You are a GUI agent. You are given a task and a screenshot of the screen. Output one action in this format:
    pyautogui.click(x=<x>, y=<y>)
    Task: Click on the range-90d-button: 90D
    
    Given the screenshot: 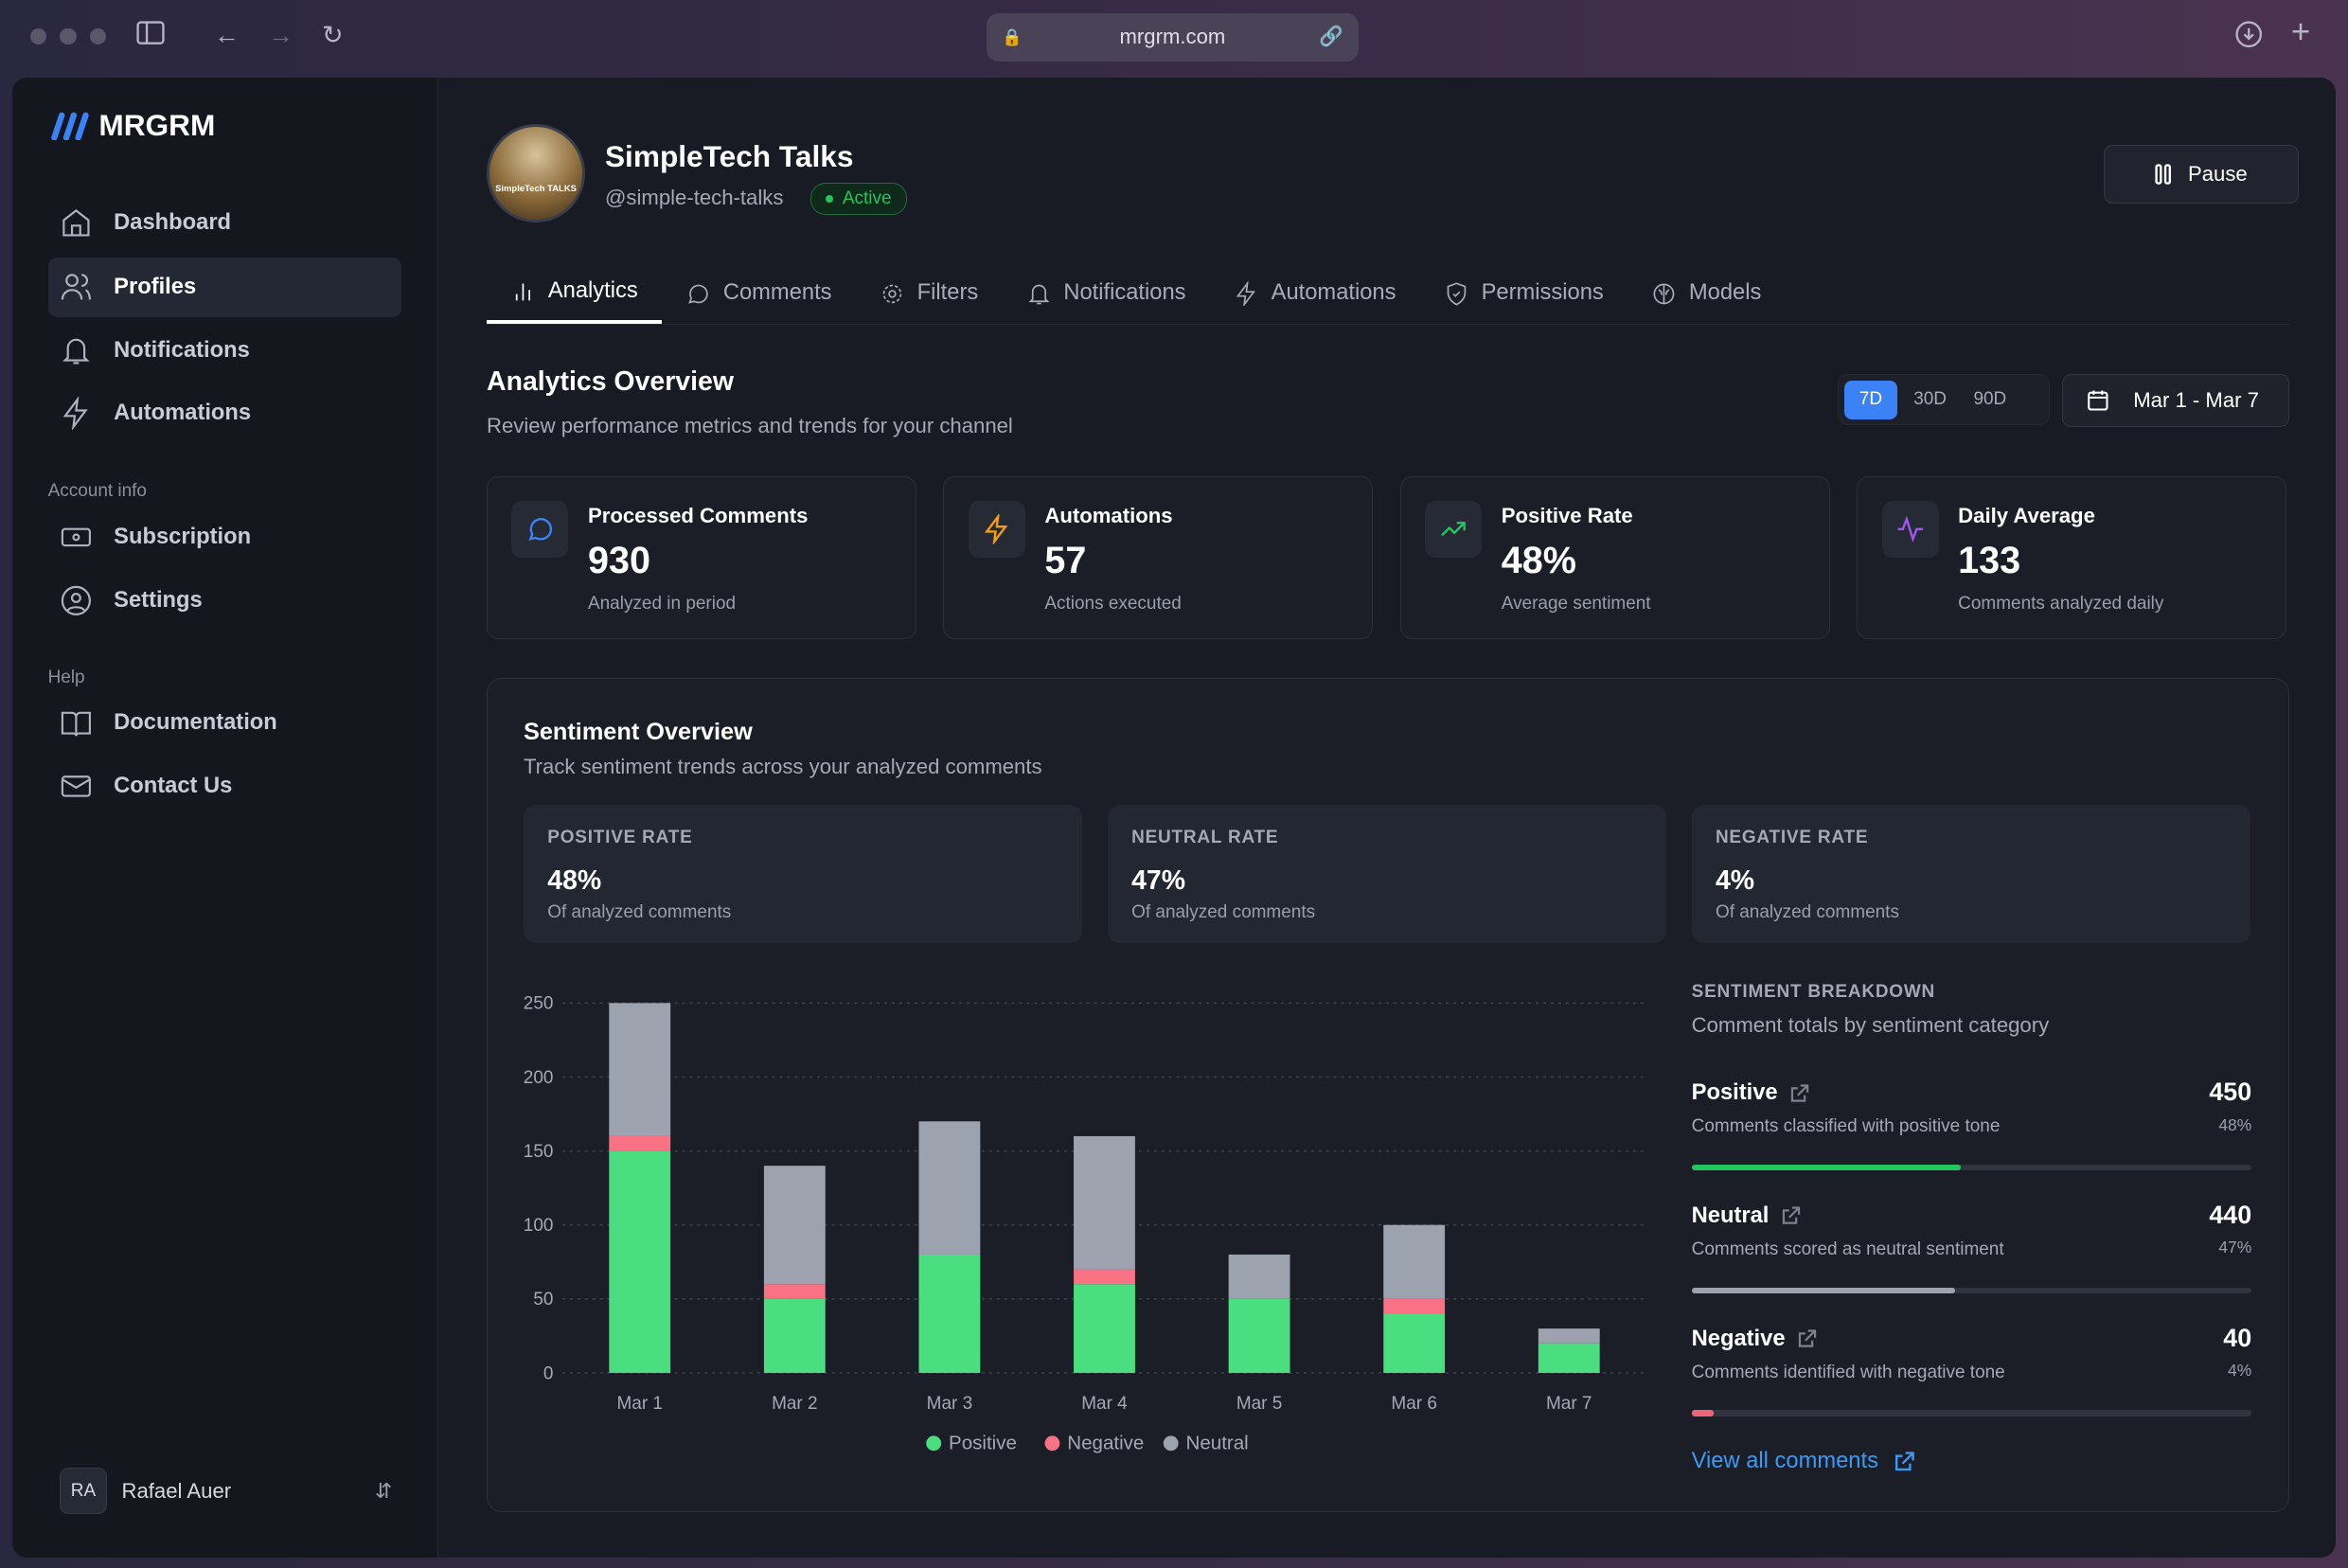 What is the action you would take?
    pyautogui.click(x=1990, y=399)
    